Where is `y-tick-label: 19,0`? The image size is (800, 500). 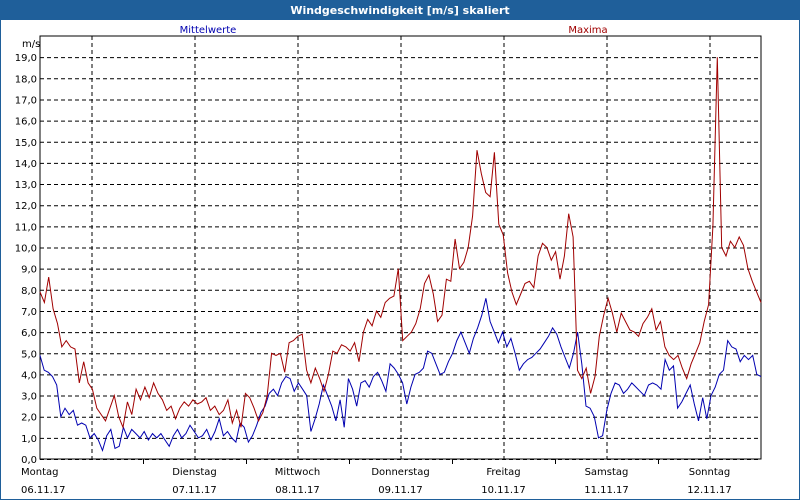
y-tick-label: 19,0 is located at coordinates (26, 58).